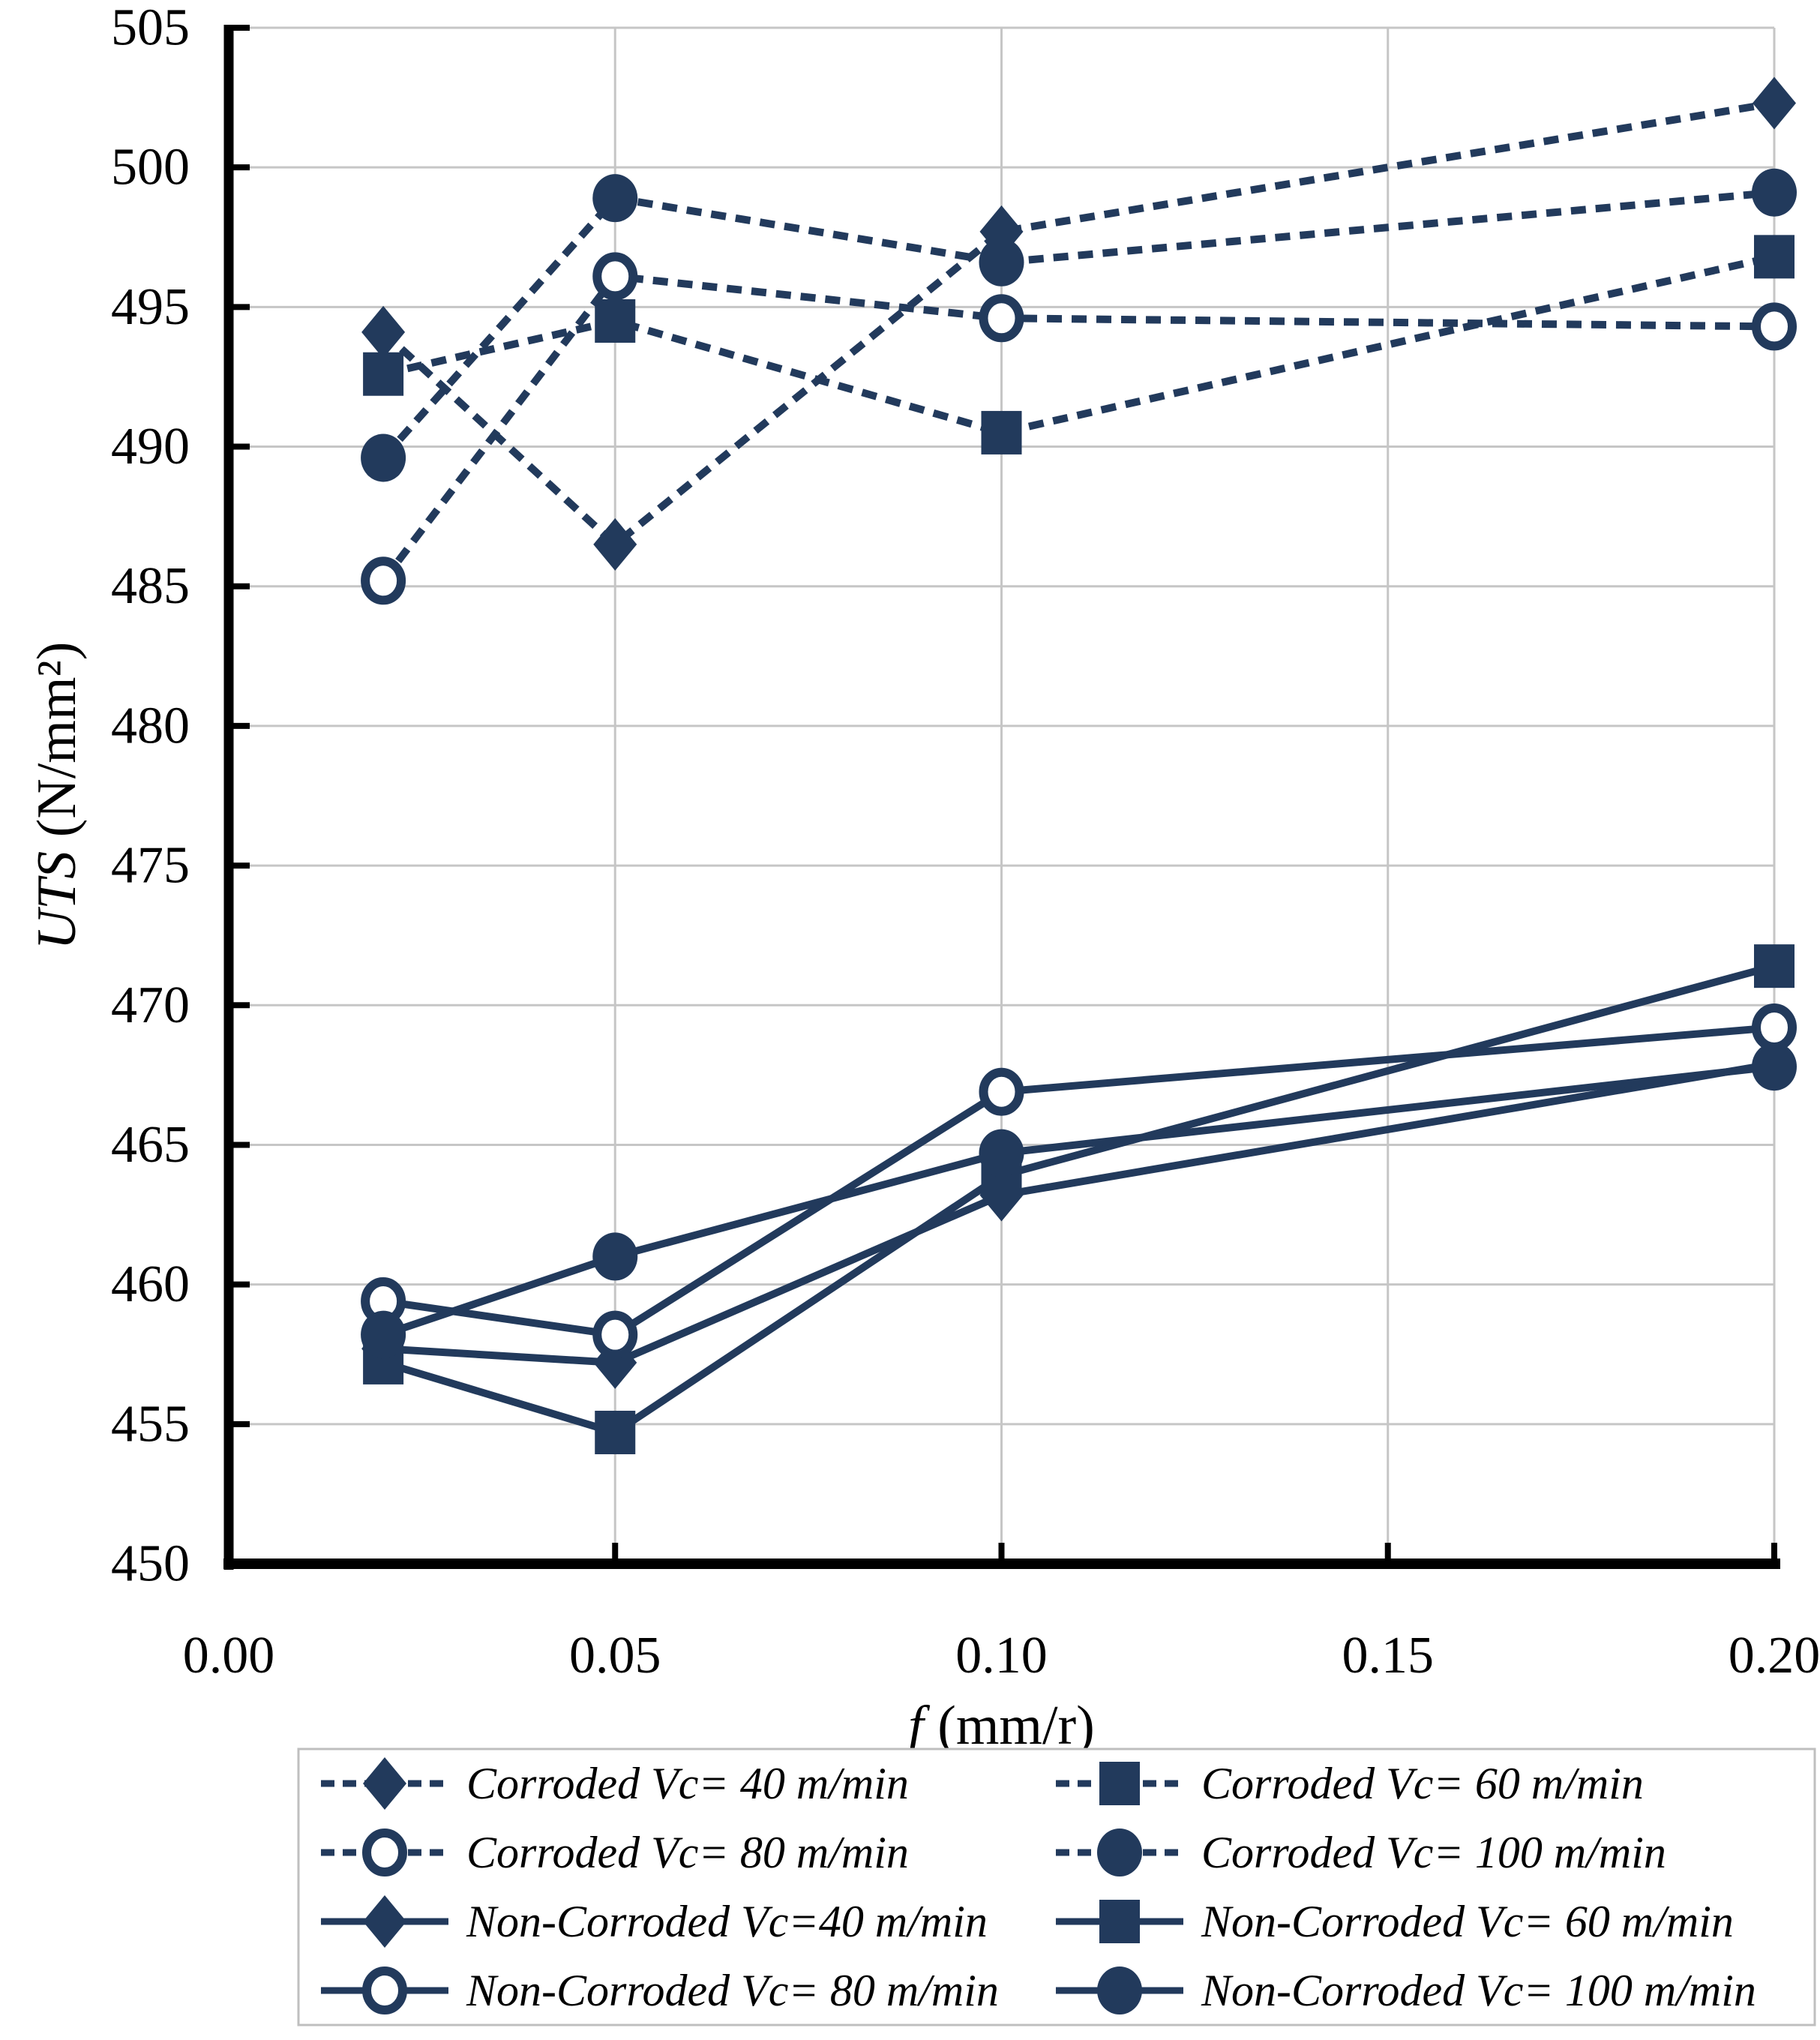 Image resolution: width=1820 pixels, height=2040 pixels. I want to click on y-tick-label: 485, so click(150, 586).